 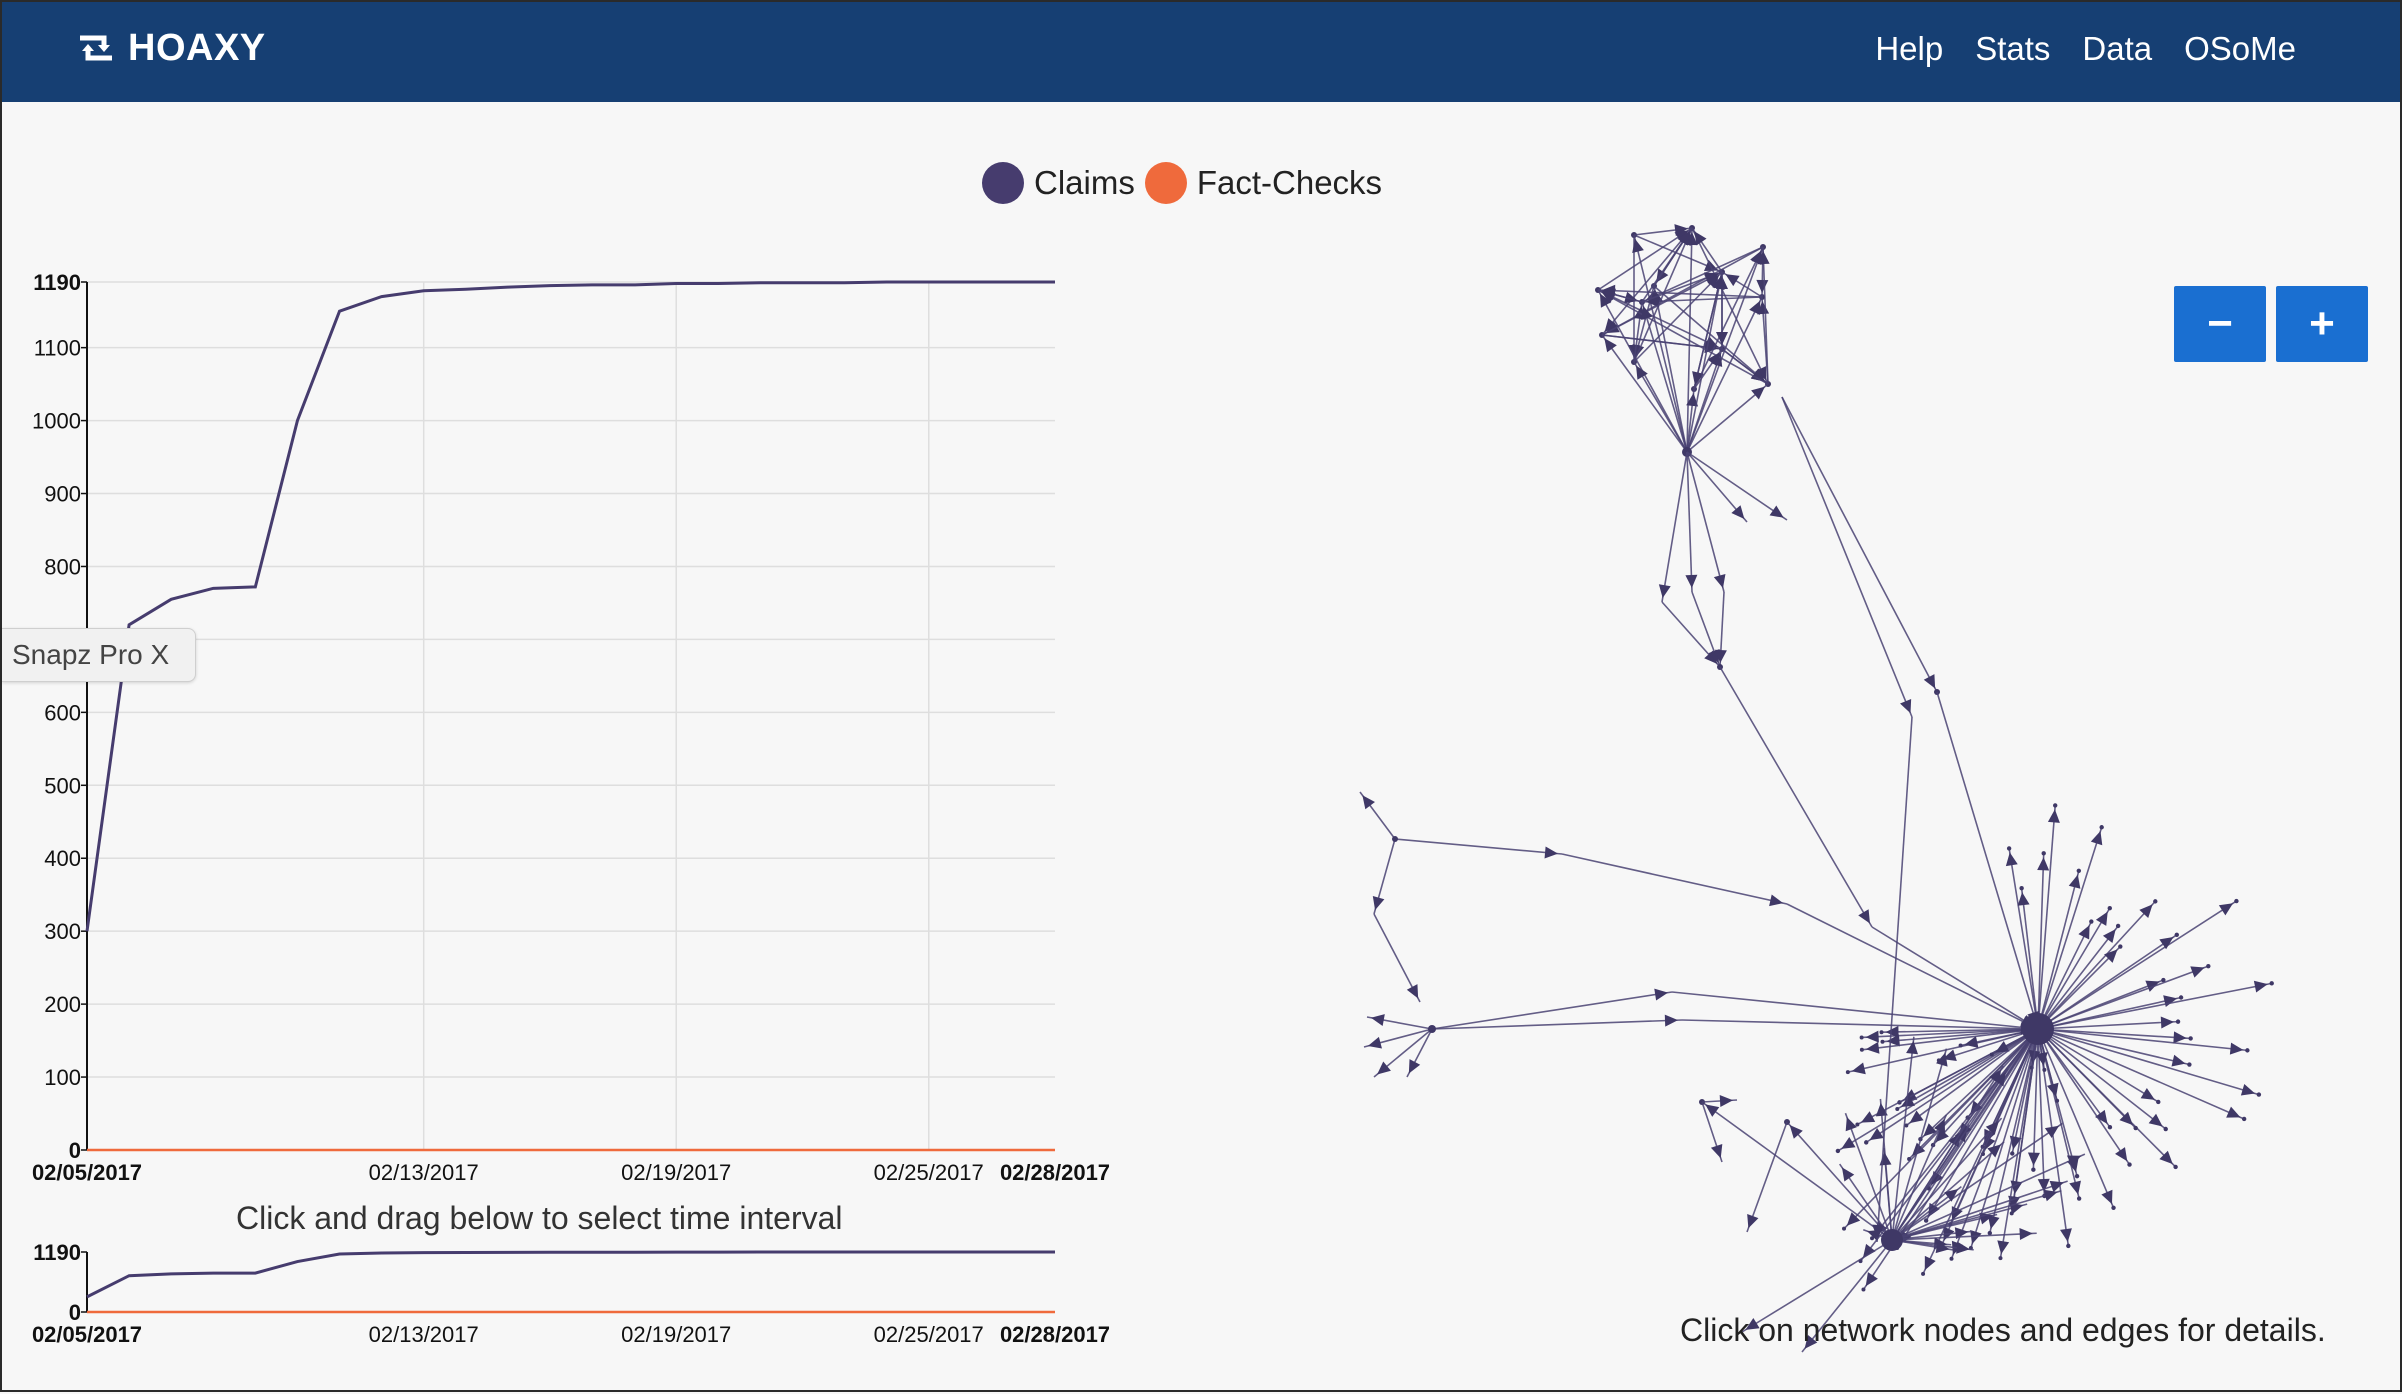 What do you see at coordinates (170, 48) in the screenshot?
I see `brand: HOAXY` at bounding box center [170, 48].